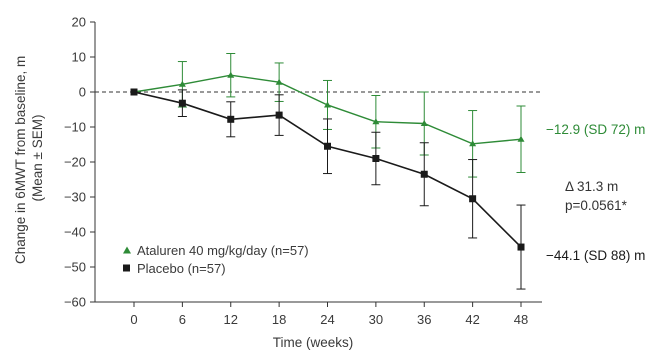 The image size is (667, 355). I want to click on x-tick-label: 30, so click(376, 319).